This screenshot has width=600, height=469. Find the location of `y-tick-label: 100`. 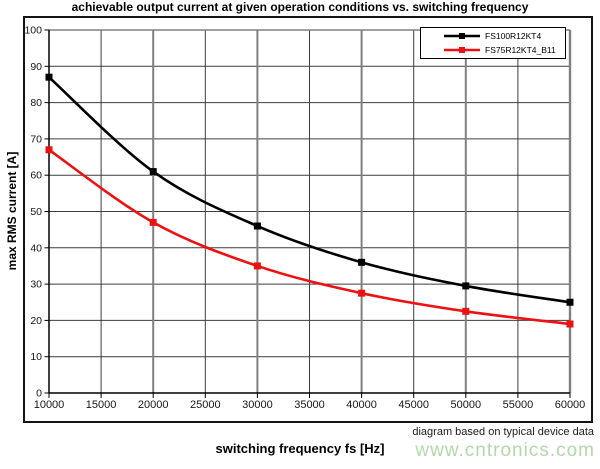

y-tick-label: 100 is located at coordinates (33, 31).